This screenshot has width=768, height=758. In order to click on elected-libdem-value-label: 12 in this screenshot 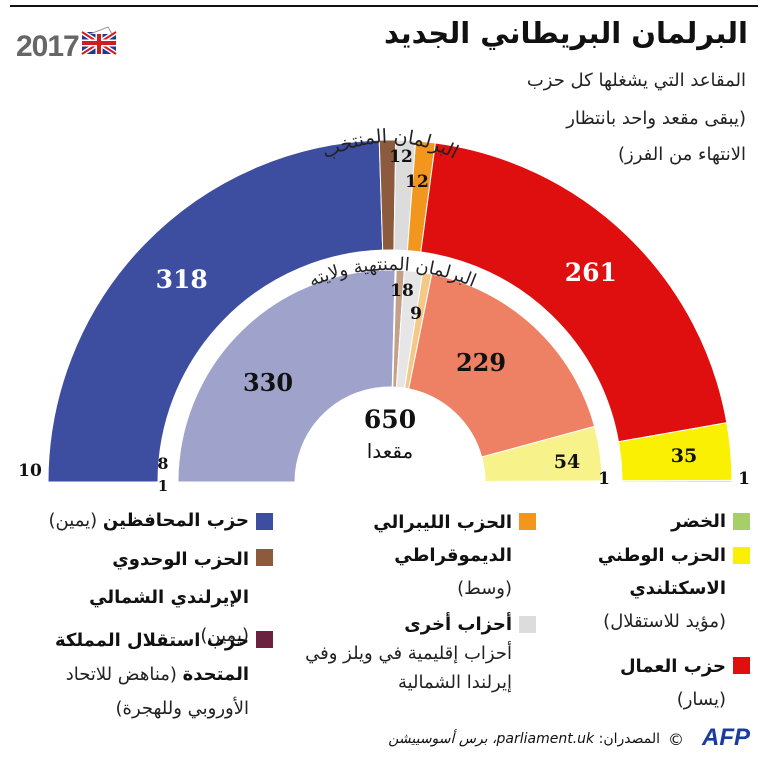, I will do `click(417, 182)`.